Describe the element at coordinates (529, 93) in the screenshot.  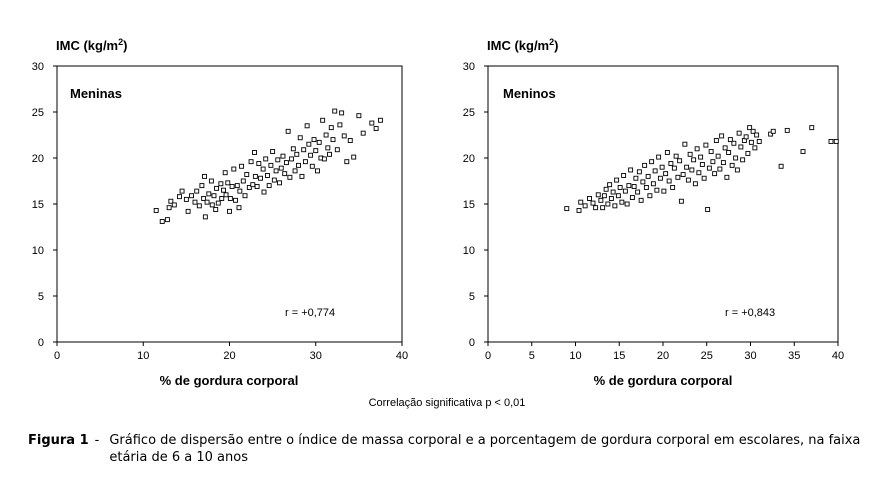
I see `panel-label: Meninos` at that location.